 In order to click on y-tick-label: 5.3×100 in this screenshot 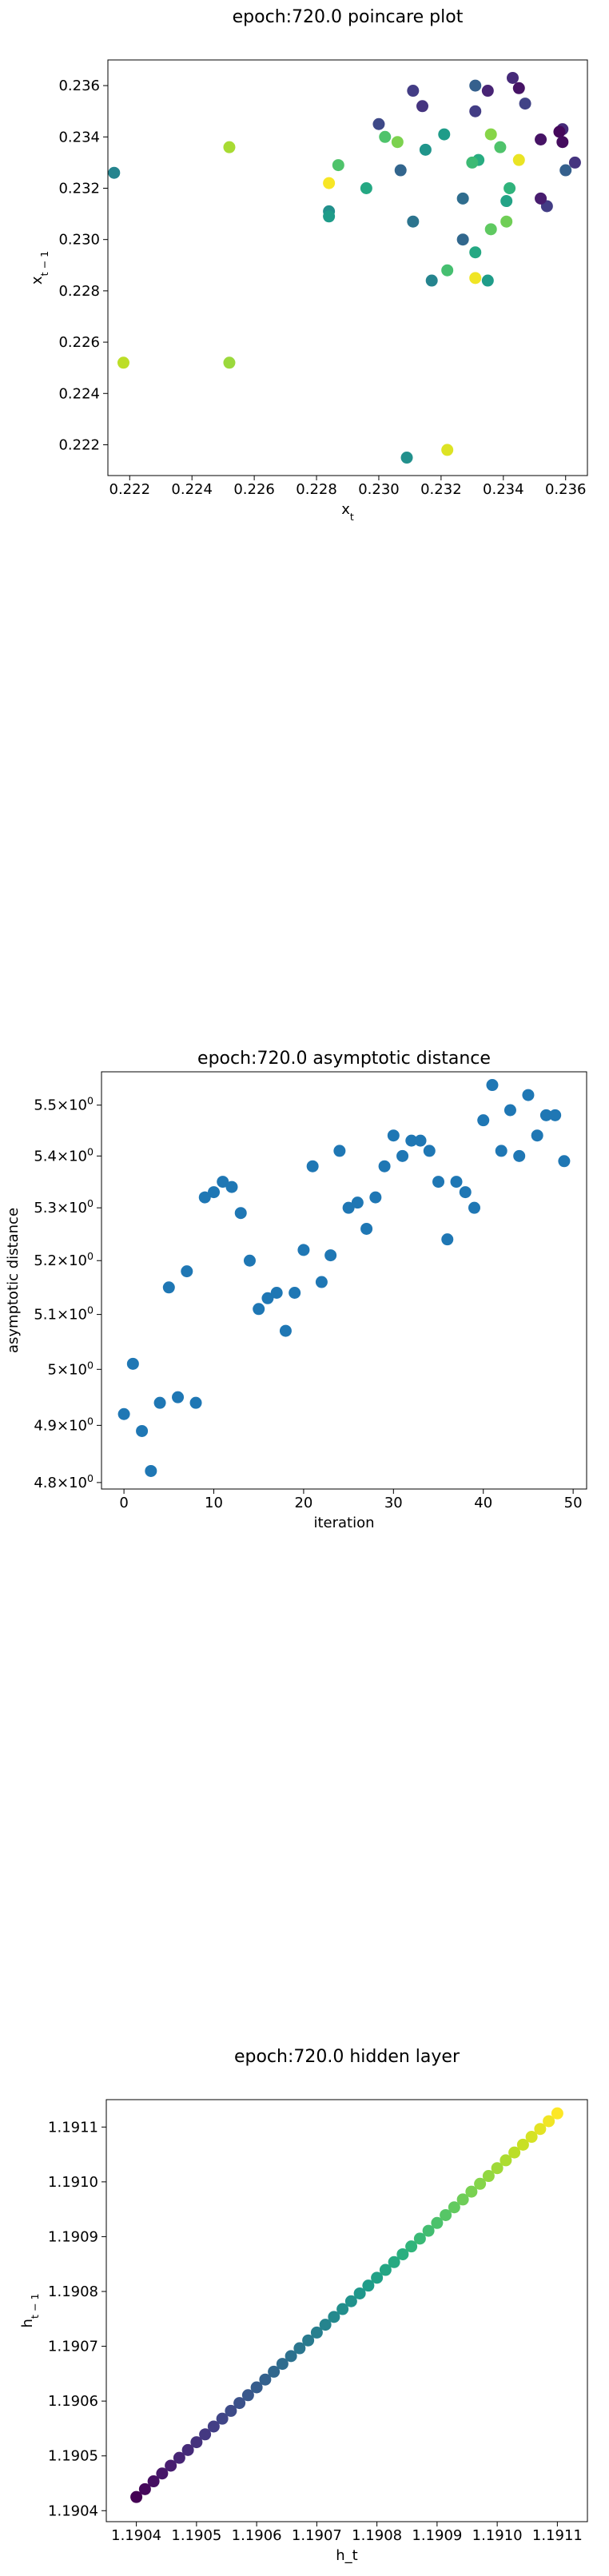, I will do `click(64, 1207)`.